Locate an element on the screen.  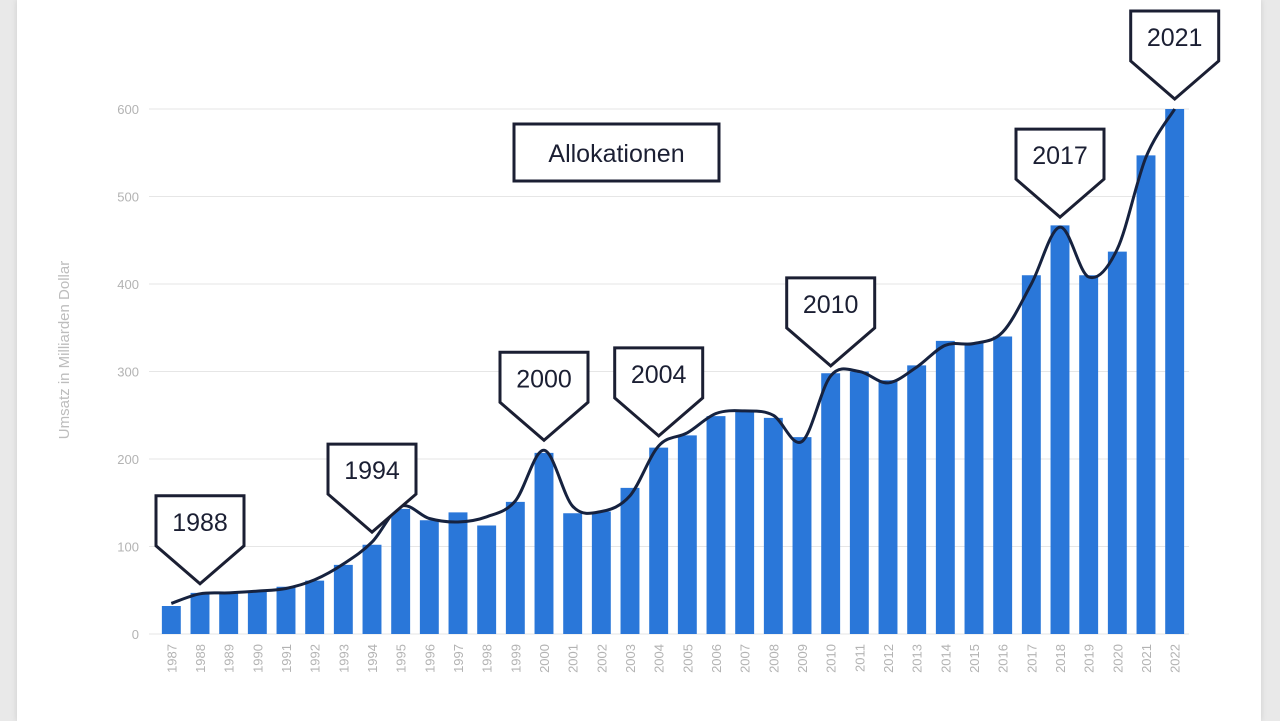
bar-1989 is located at coordinates (229, 613).